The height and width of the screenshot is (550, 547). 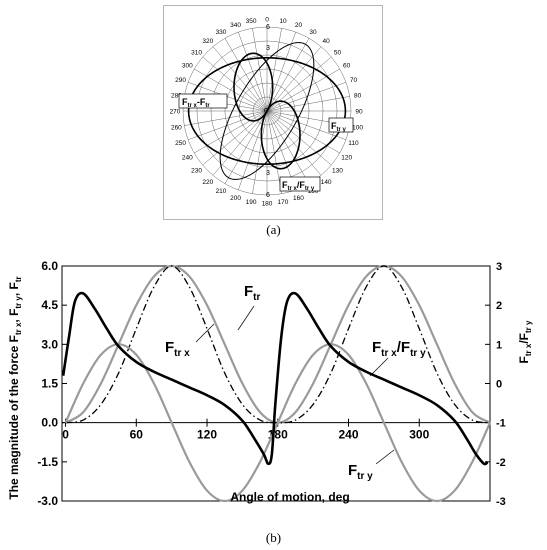 I want to click on polar-angle-label: 190, so click(x=251, y=202).